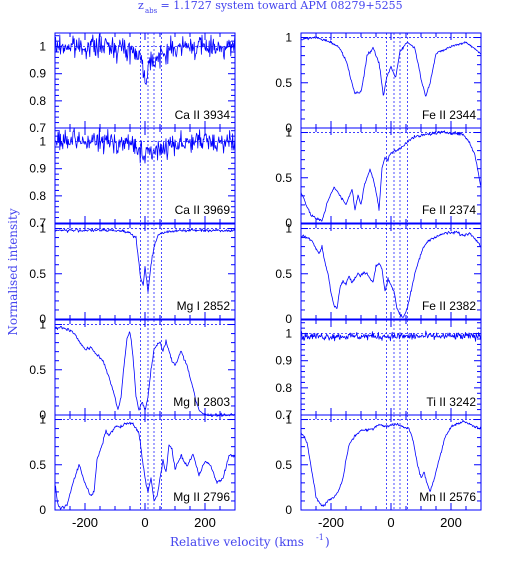 The image size is (507, 572). What do you see at coordinates (141, 6) in the screenshot?
I see `title-z: z` at bounding box center [141, 6].